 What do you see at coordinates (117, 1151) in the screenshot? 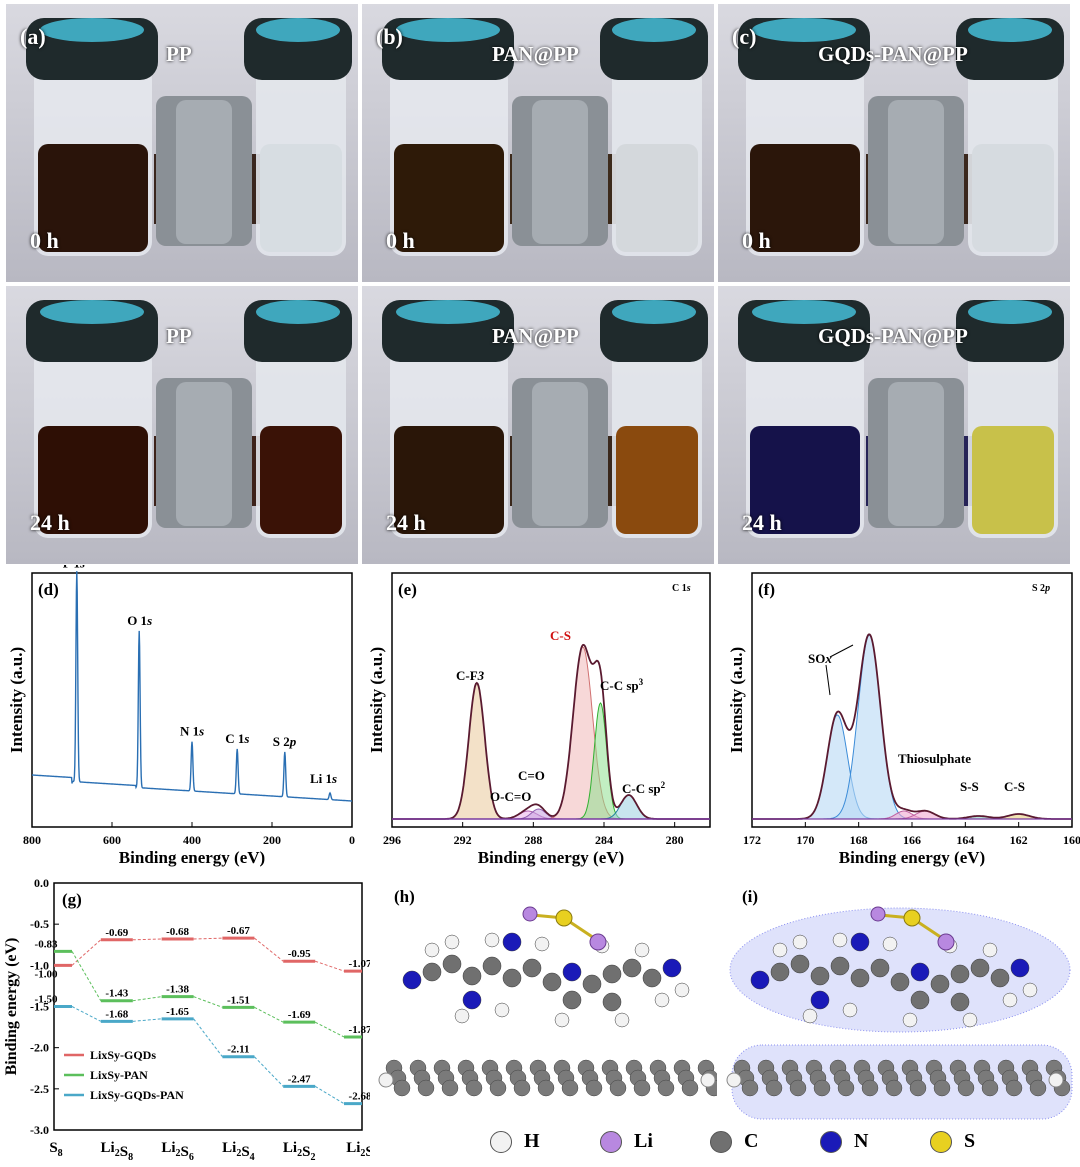
I see `x-category-label: Li2S8` at bounding box center [117, 1151].